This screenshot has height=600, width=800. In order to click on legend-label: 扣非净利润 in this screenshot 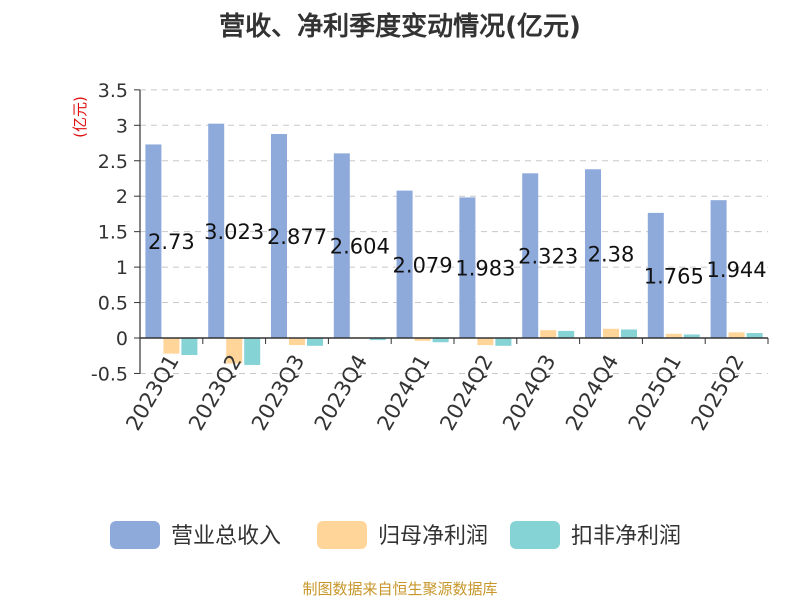, I will do `click(626, 536)`.